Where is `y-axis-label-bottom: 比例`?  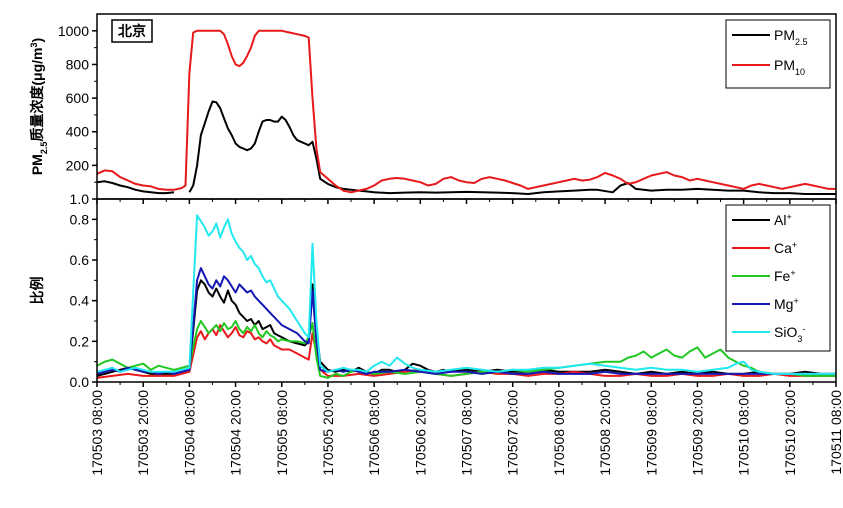 y-axis-label-bottom: 比例 is located at coordinates (37, 291).